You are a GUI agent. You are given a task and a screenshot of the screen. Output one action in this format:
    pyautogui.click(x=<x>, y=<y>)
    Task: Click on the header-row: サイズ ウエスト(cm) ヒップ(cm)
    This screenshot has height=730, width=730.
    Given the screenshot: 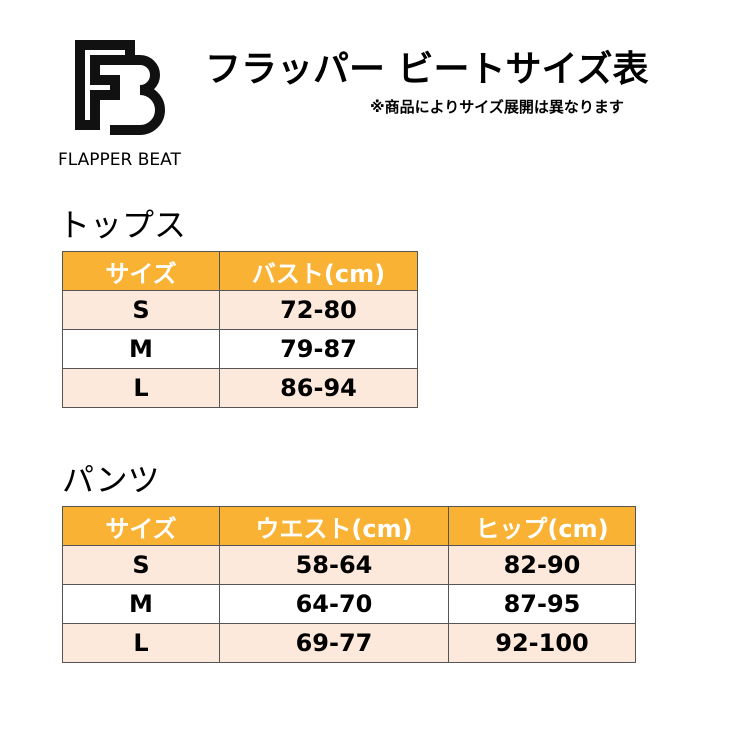 What is the action you would take?
    pyautogui.click(x=349, y=526)
    